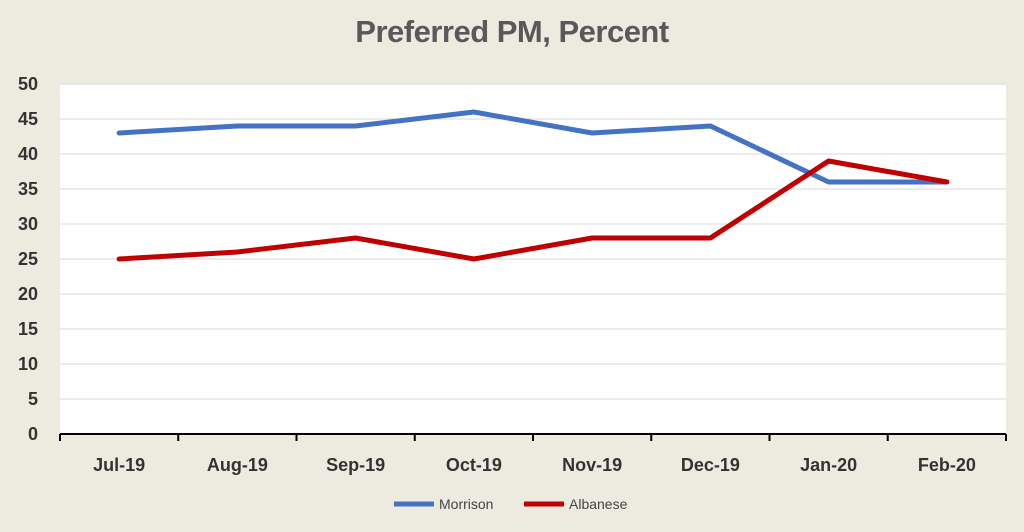  I want to click on y-tick-label: 45, so click(28, 119).